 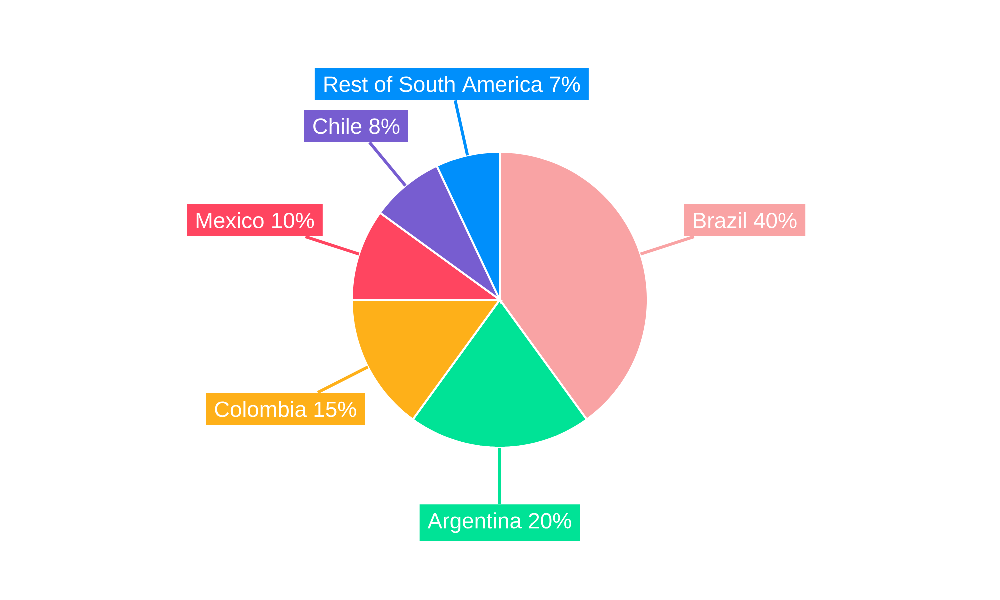 I want to click on slice-label: Rest of South America, so click(x=434, y=84).